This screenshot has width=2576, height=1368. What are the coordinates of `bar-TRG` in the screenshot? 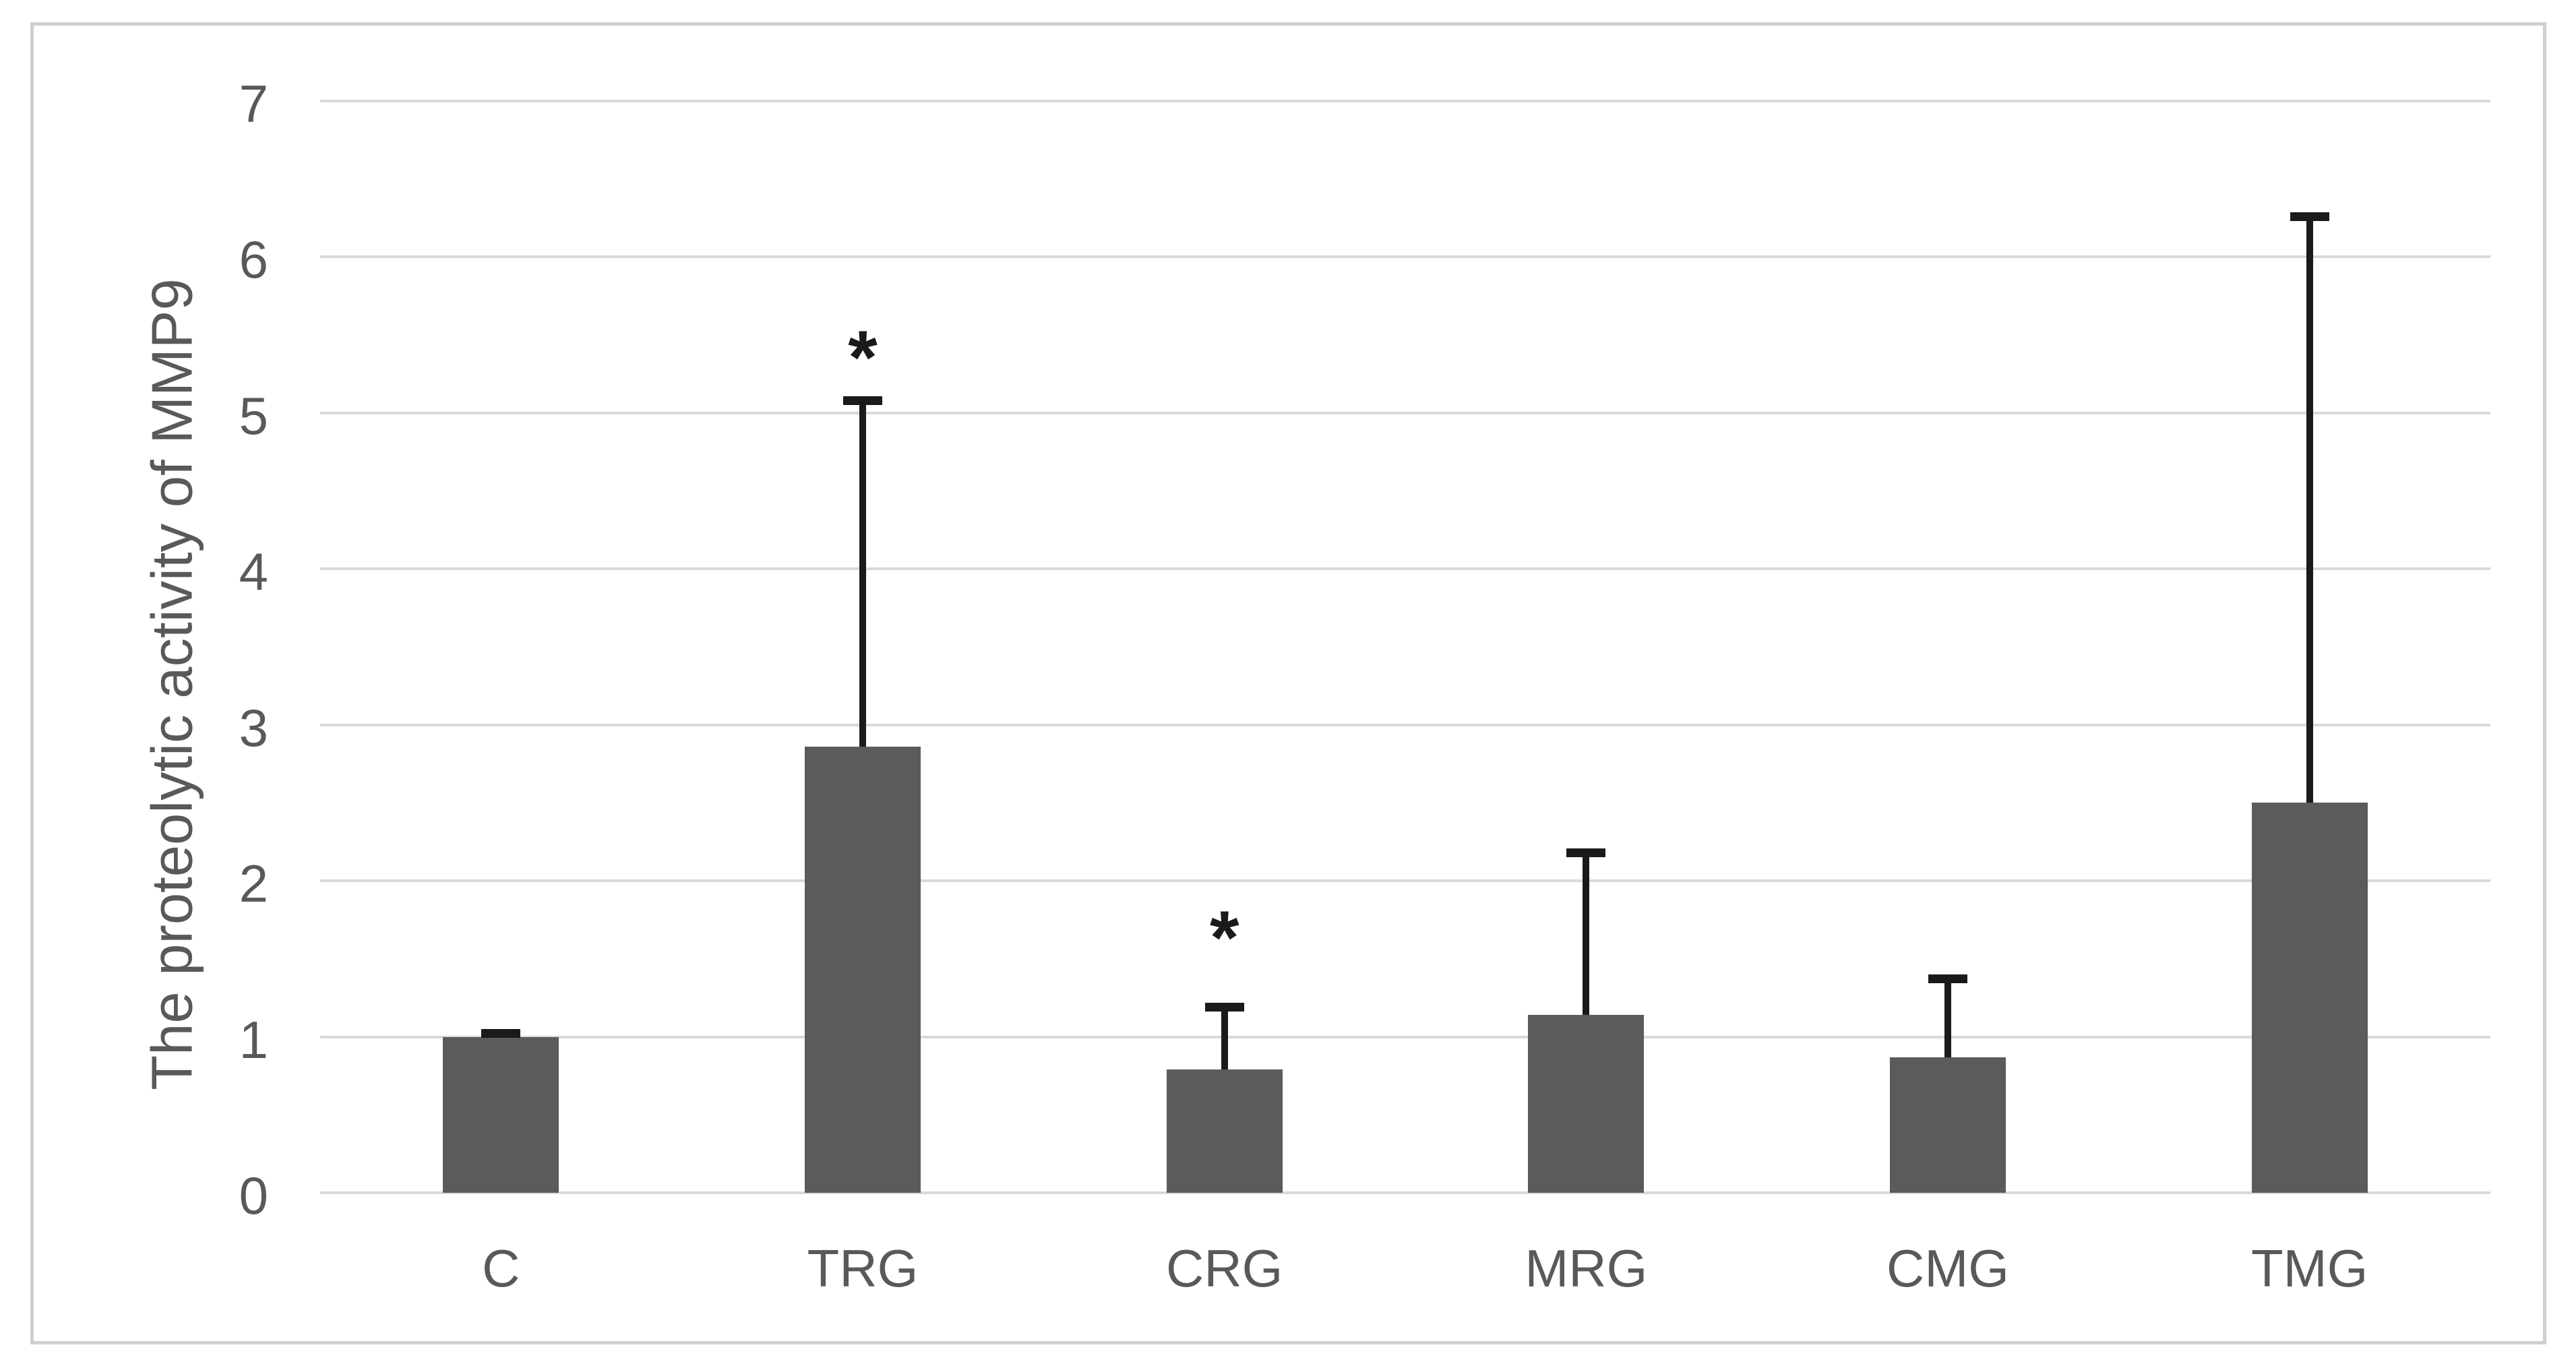 It's located at (863, 970).